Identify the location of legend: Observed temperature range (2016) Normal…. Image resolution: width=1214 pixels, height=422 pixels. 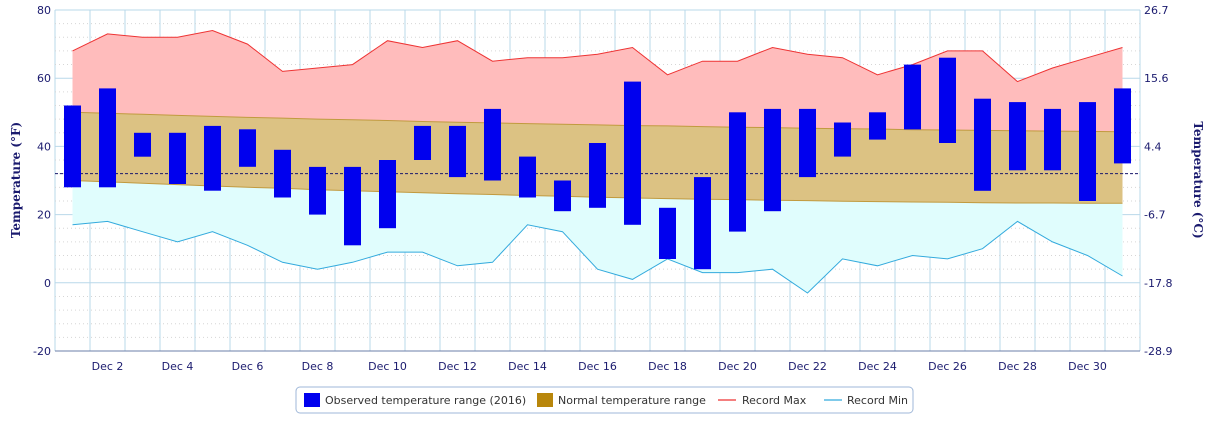
(604, 400).